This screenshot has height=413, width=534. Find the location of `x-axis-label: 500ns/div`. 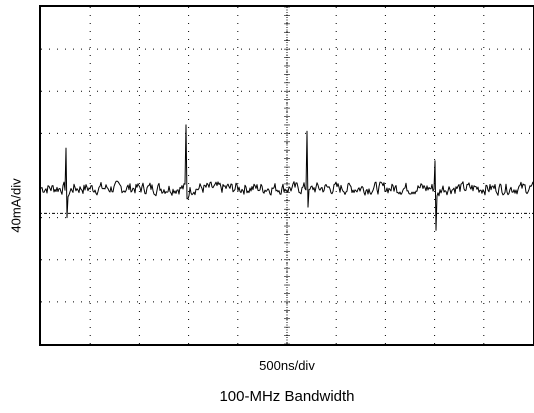

x-axis-label: 500ns/div is located at coordinates (287, 365).